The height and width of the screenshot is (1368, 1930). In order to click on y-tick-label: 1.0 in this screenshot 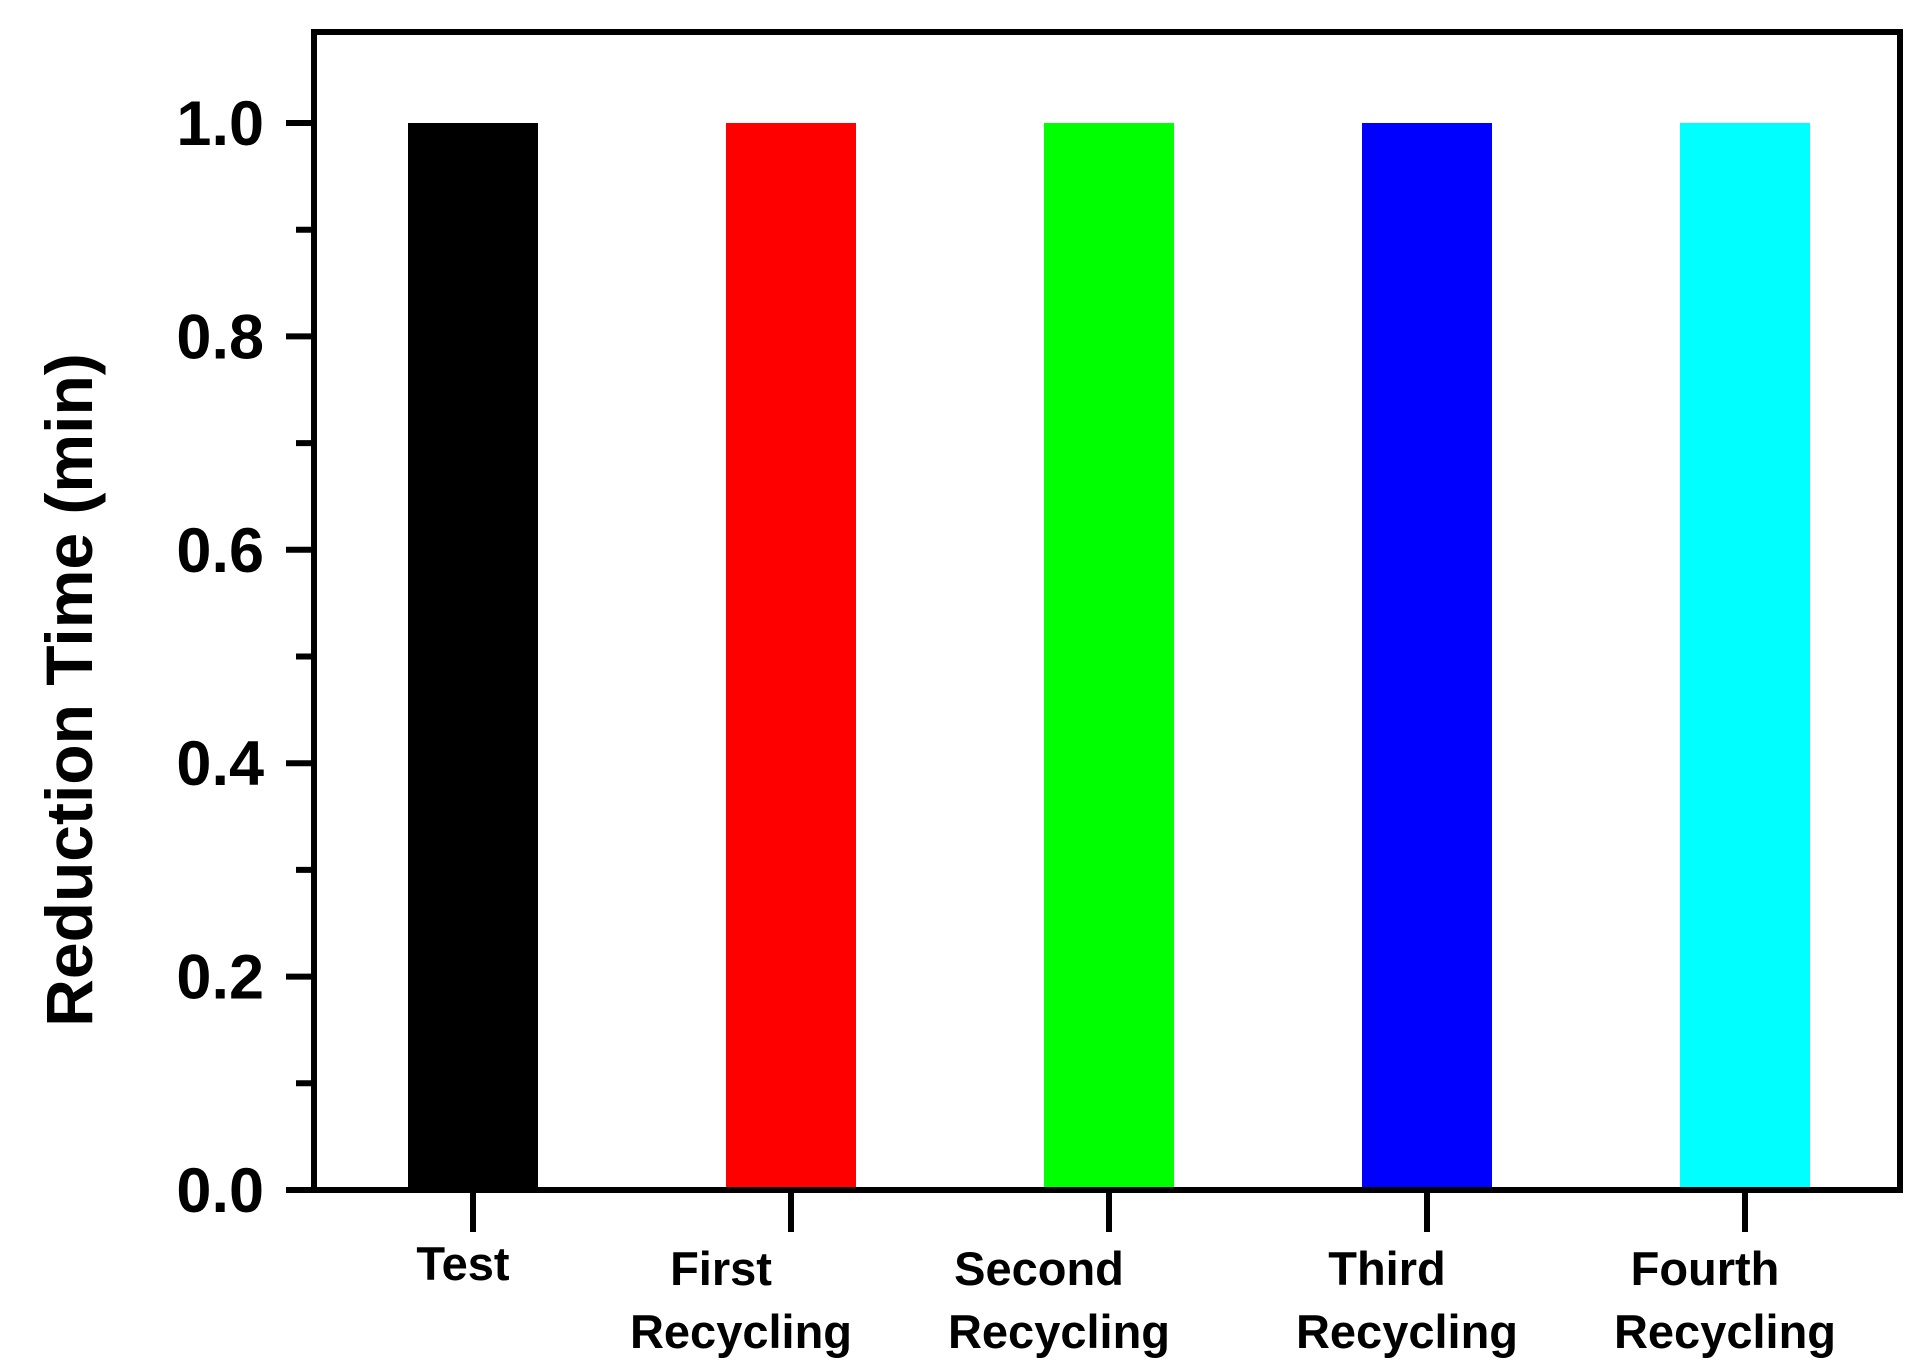, I will do `click(220, 124)`.